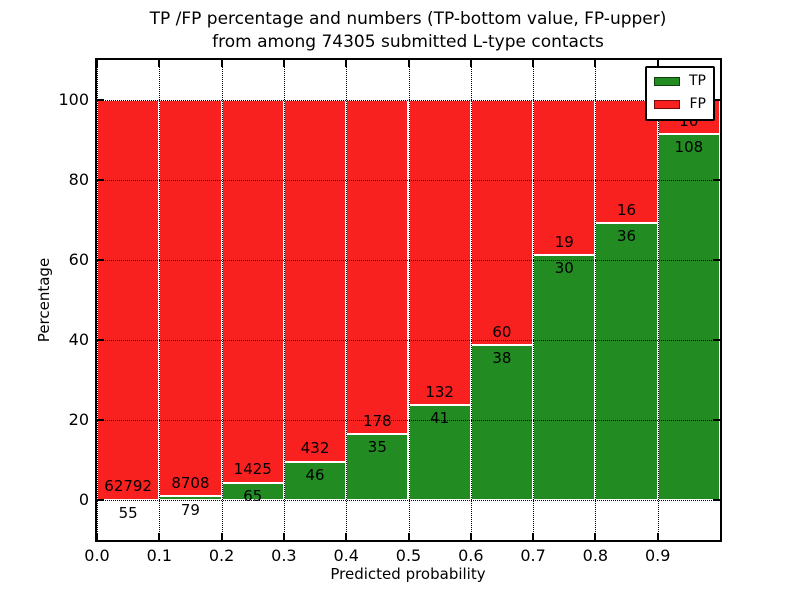 The image size is (800, 600). I want to click on fp-count-label: 16, so click(627, 209).